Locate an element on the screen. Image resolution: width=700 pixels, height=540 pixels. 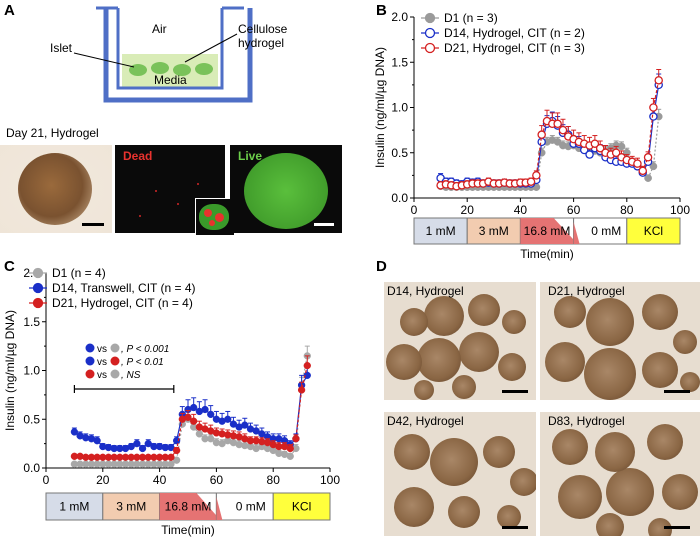
condition-label: 3 mM is located at coordinates (131, 507).